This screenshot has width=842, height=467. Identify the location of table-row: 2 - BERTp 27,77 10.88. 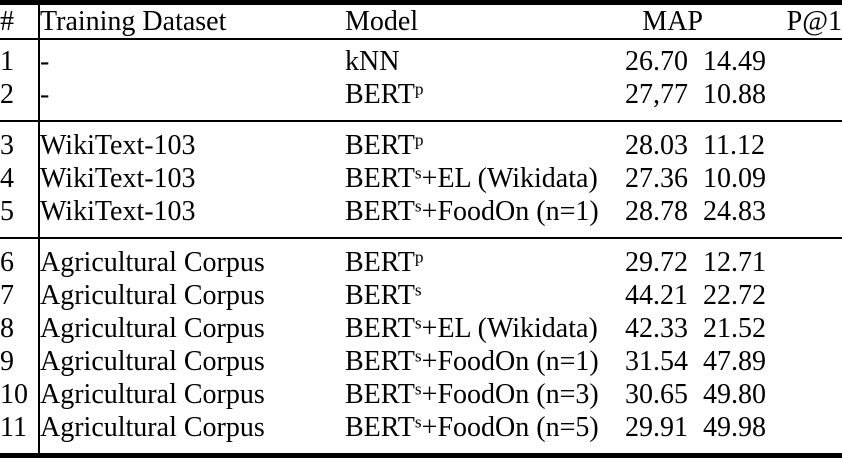
(421, 99).